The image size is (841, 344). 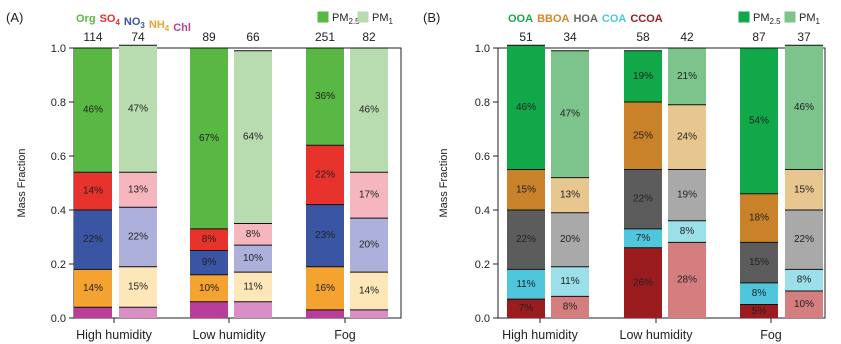 What do you see at coordinates (759, 120) in the screenshot?
I see `data-label: 54%` at bounding box center [759, 120].